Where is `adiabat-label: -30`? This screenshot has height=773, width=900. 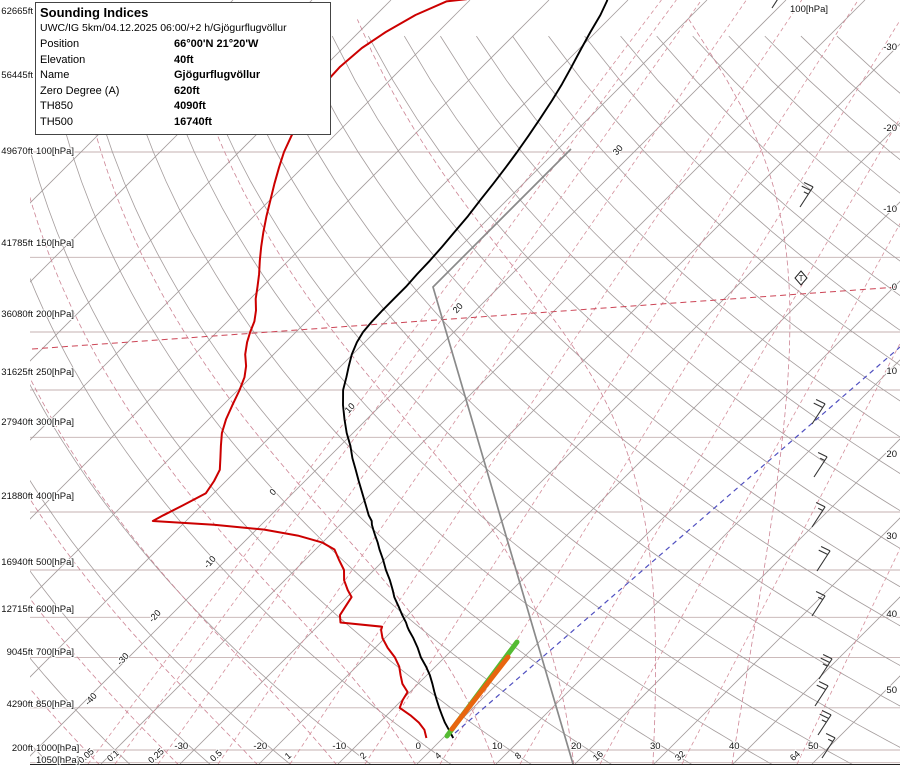
adiabat-label: -30 is located at coordinates (123, 659).